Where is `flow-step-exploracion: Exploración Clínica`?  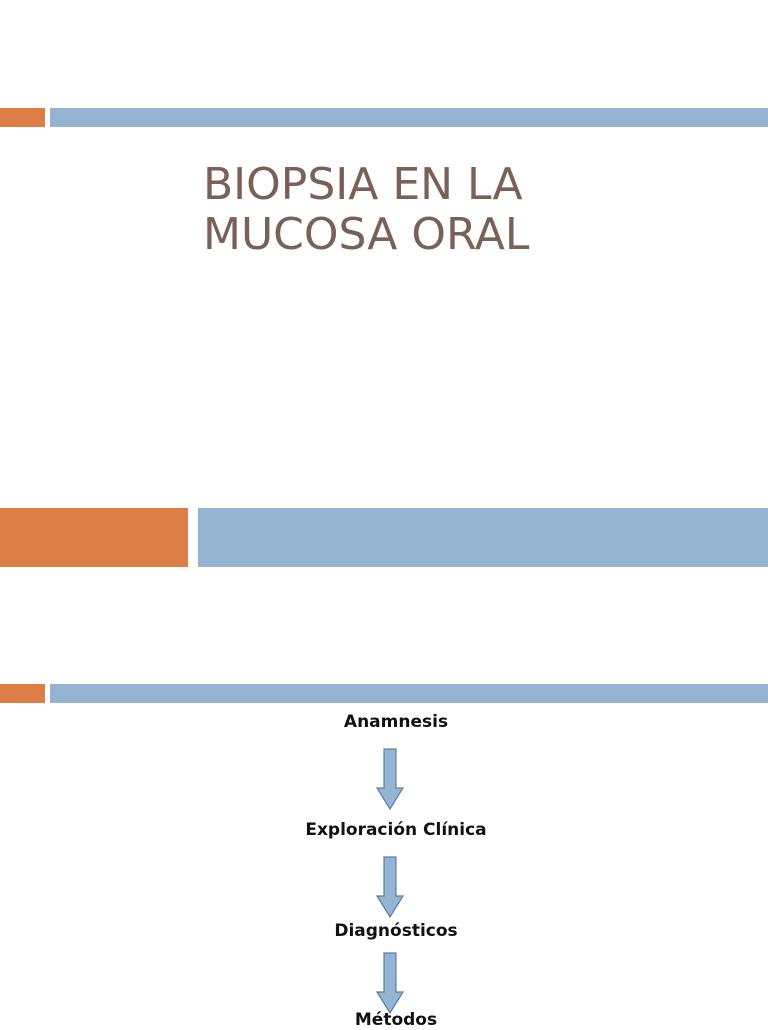 flow-step-exploracion: Exploración Clínica is located at coordinates (396, 830).